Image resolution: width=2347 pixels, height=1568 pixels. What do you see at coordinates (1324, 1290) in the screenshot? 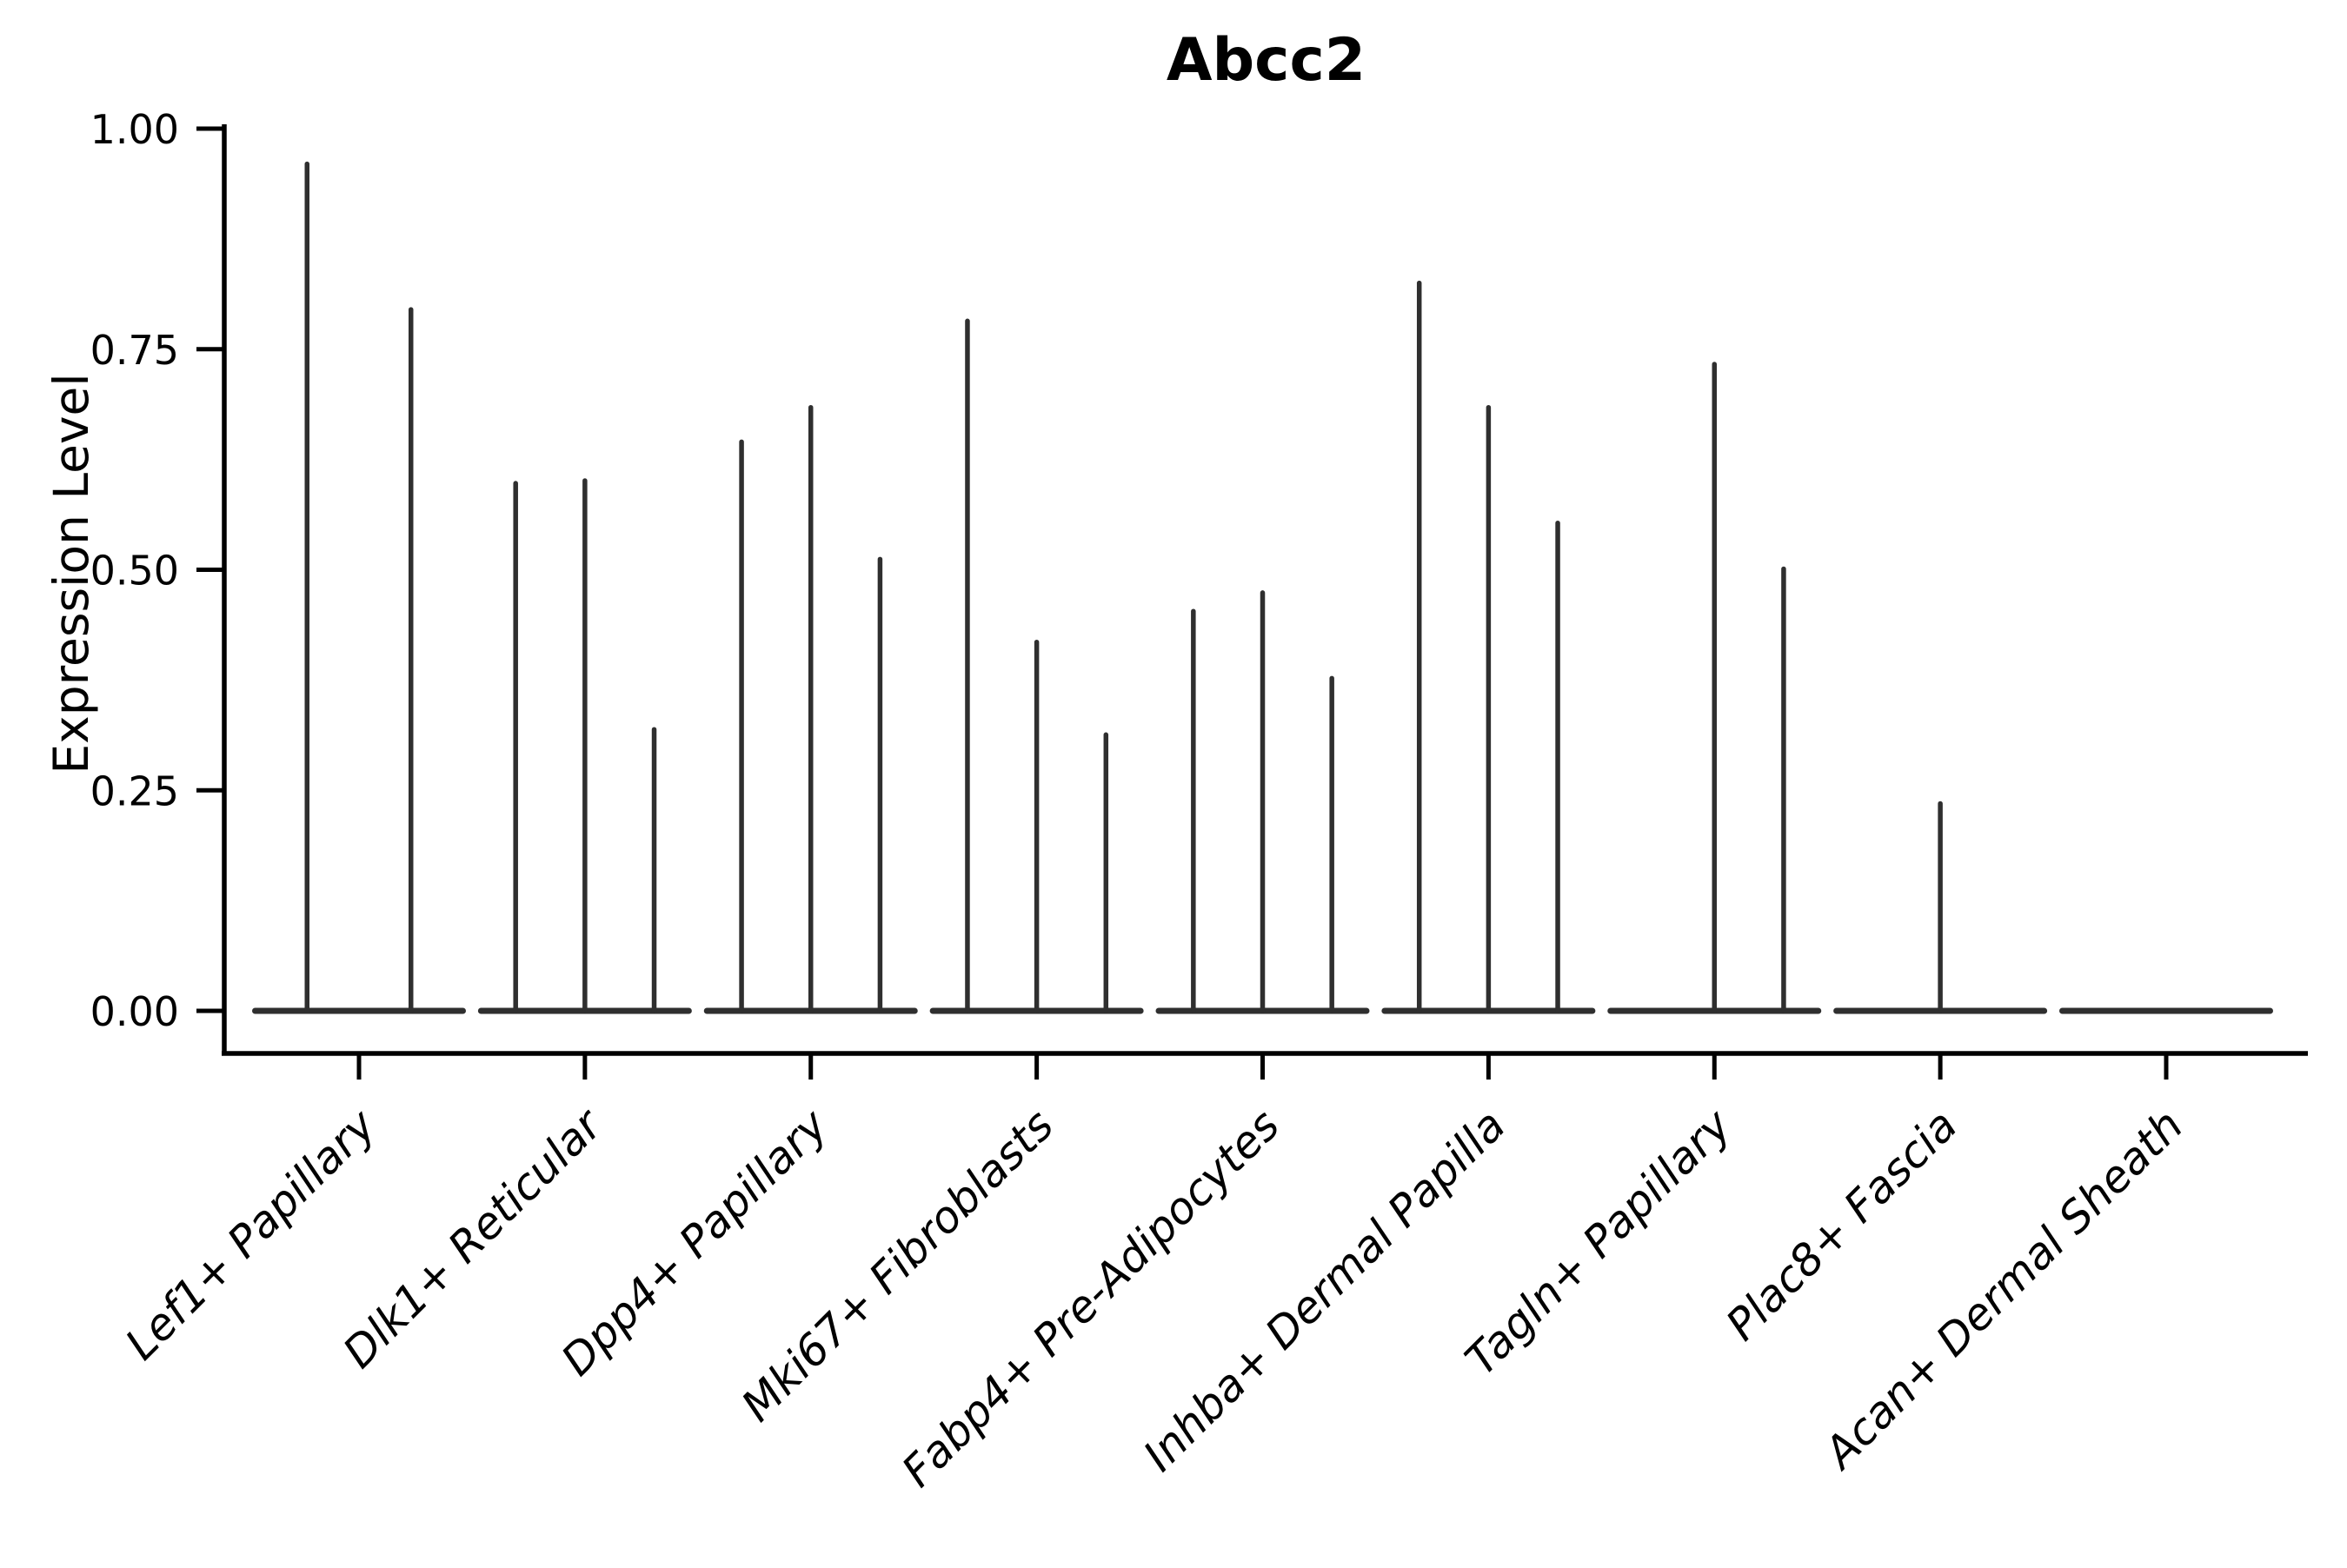
I see `x-tick-label: Inhba+ Dermal Papilla` at bounding box center [1324, 1290].